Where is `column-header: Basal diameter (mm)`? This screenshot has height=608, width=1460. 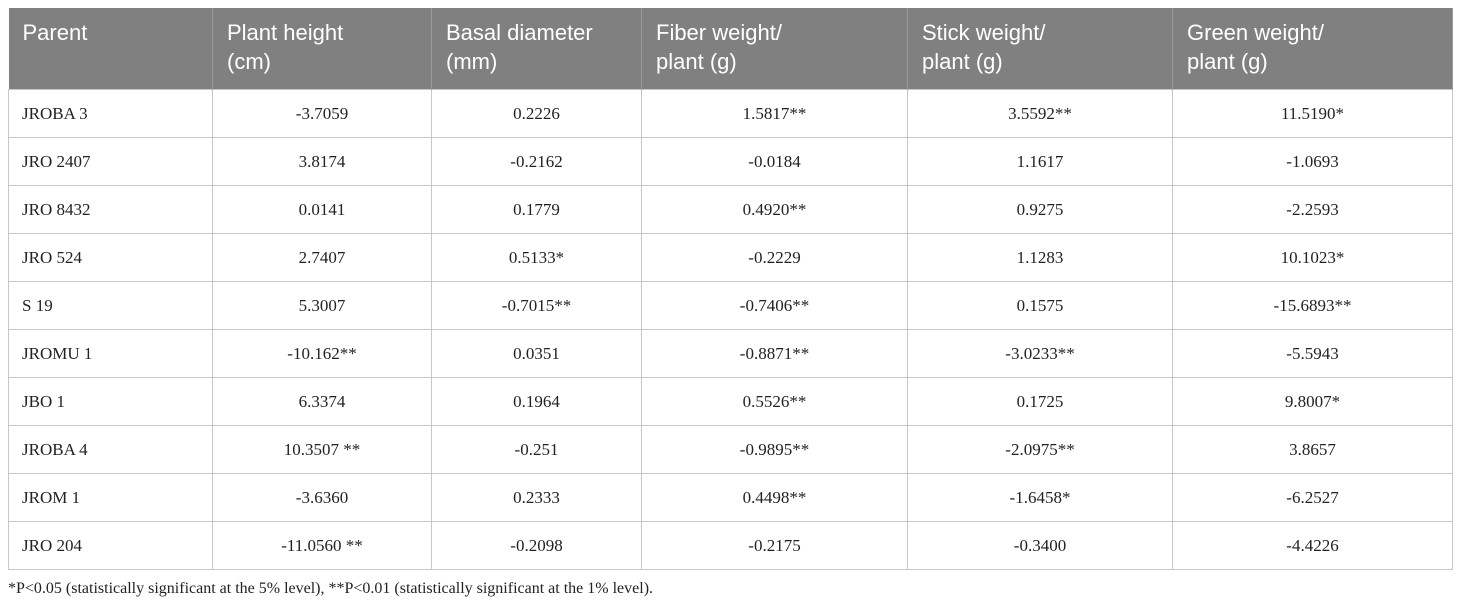 column-header: Basal diameter (mm) is located at coordinates (536, 49).